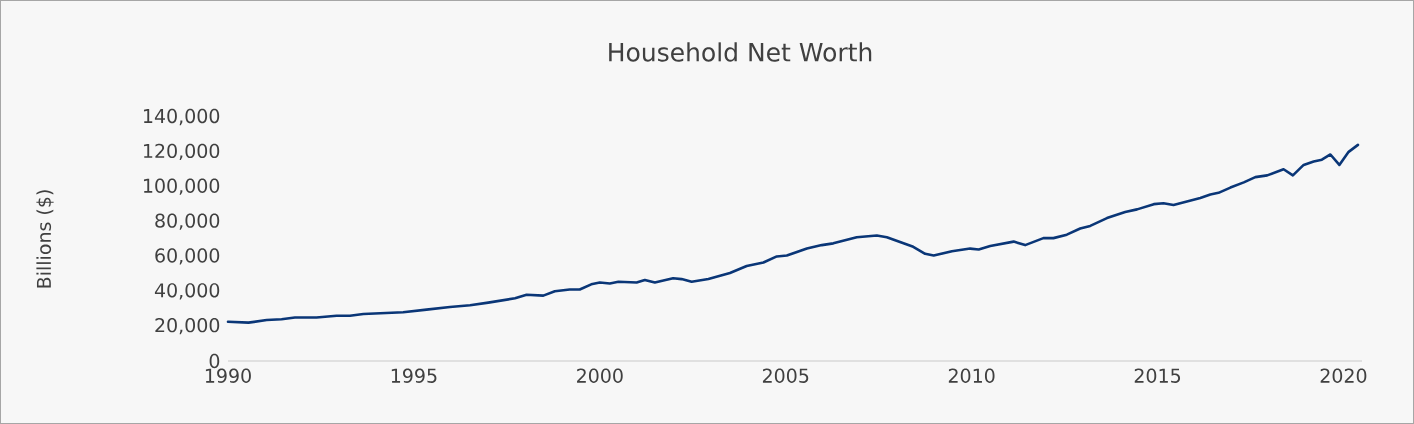  I want to click on x-tick-label: 2000, so click(600, 375).